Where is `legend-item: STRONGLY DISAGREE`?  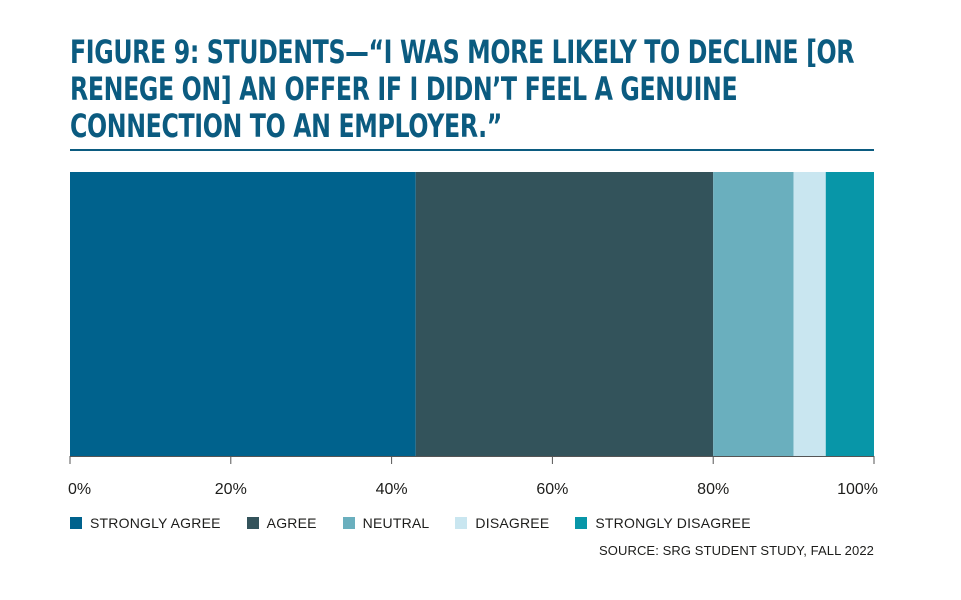
legend-item: STRONGLY DISAGREE is located at coordinates (663, 523).